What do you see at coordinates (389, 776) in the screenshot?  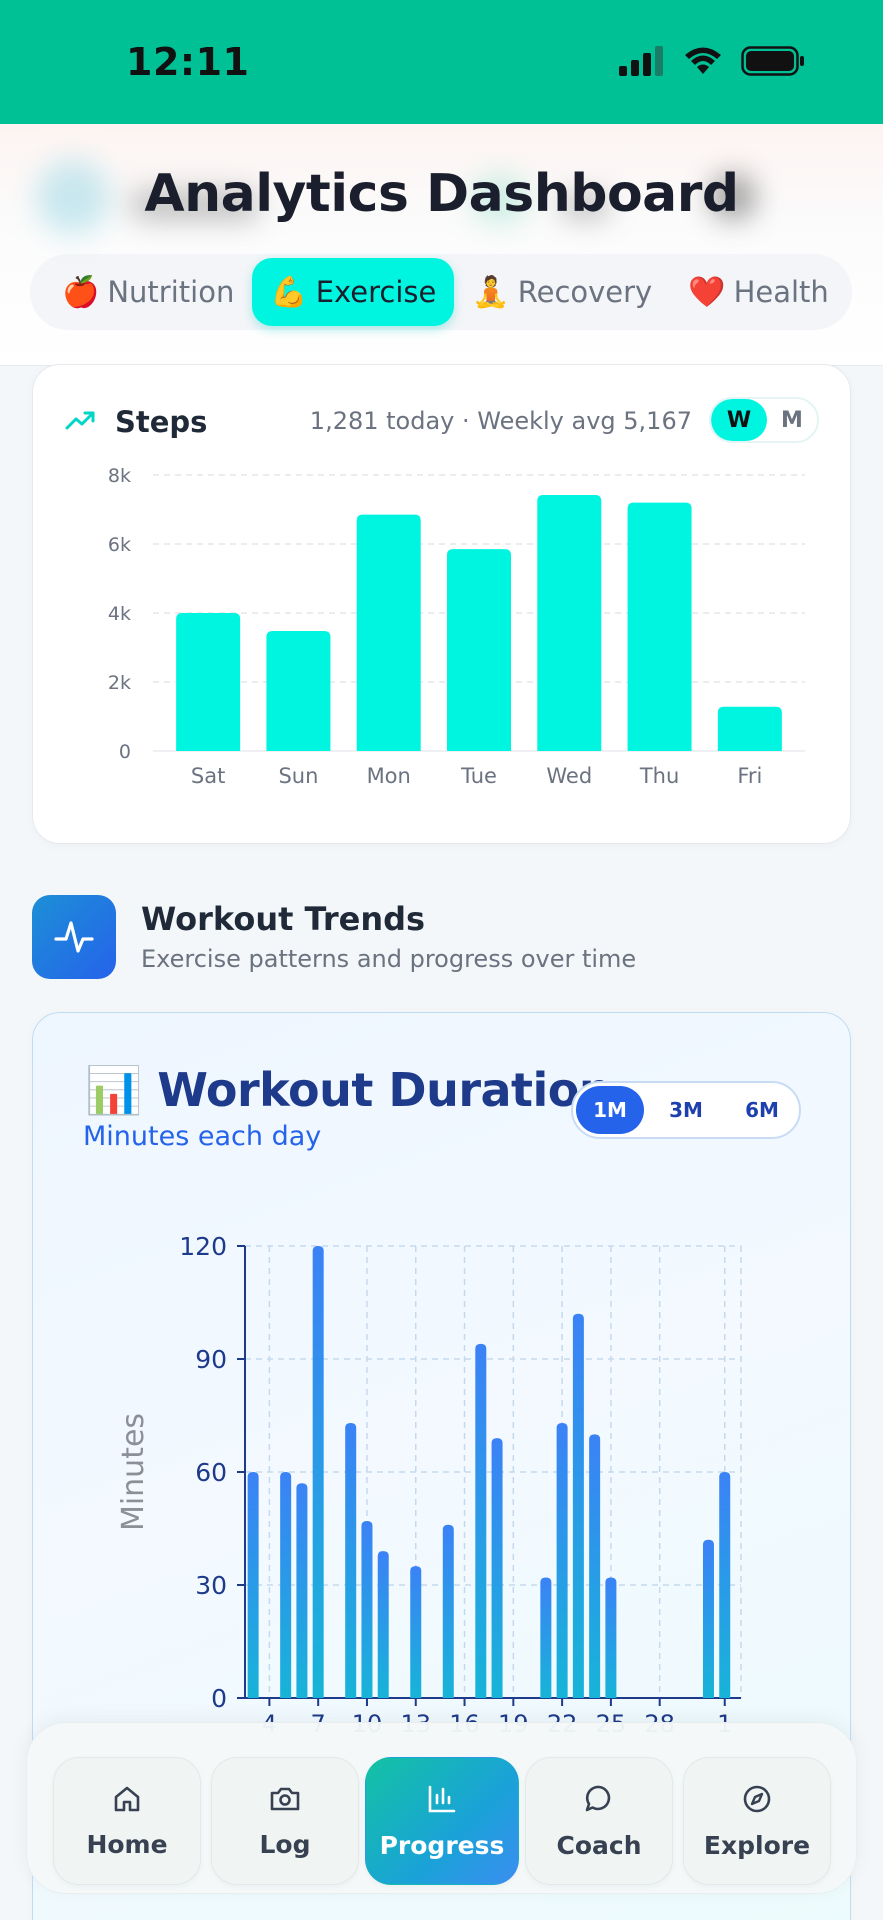 I see `steps-x-tick-label: Mon` at bounding box center [389, 776].